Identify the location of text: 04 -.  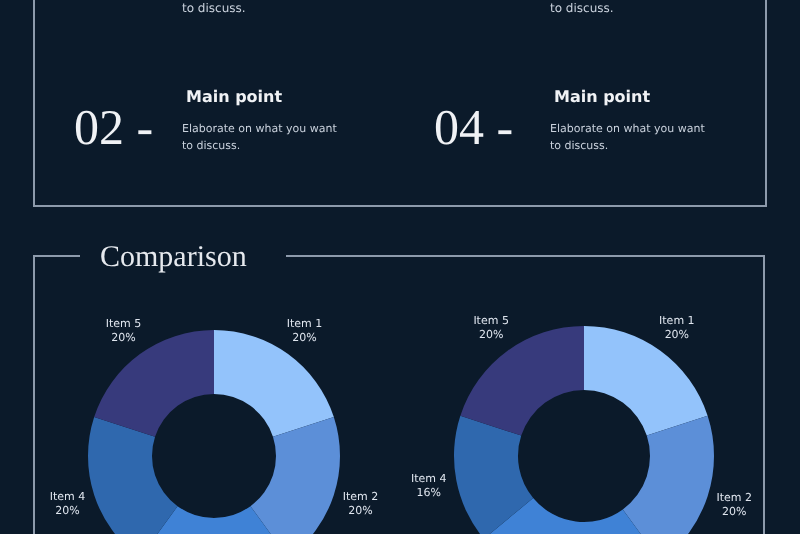
(474, 129).